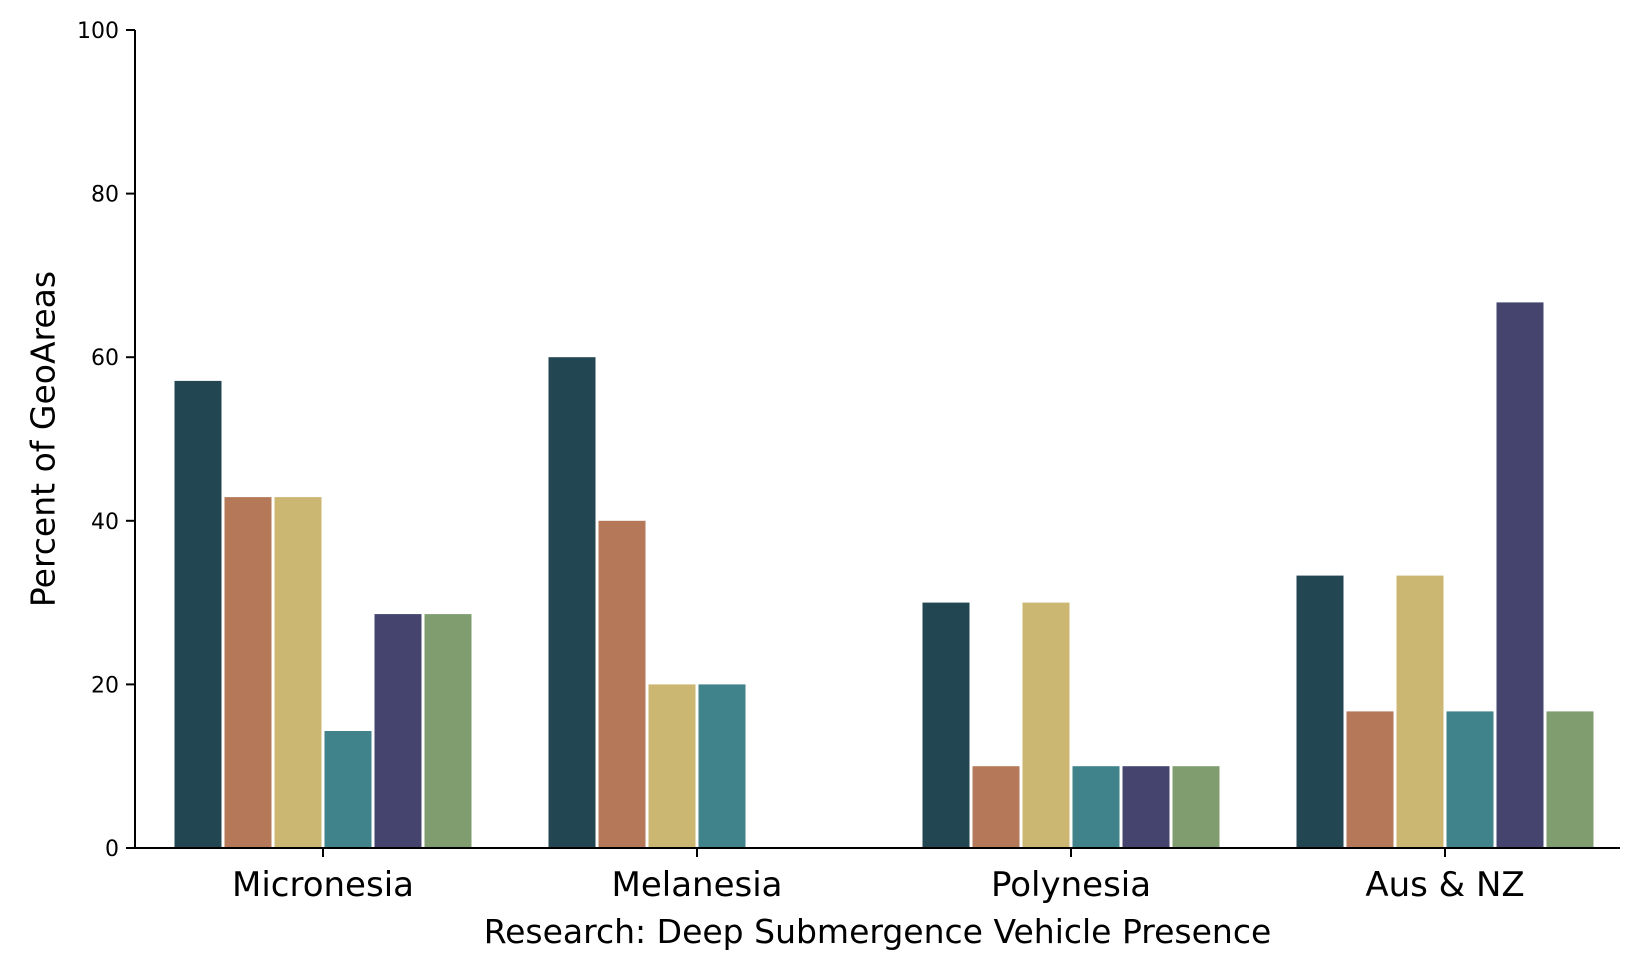 The height and width of the screenshot is (965, 1642). I want to click on bar-aus-nz-s6, so click(1570, 779).